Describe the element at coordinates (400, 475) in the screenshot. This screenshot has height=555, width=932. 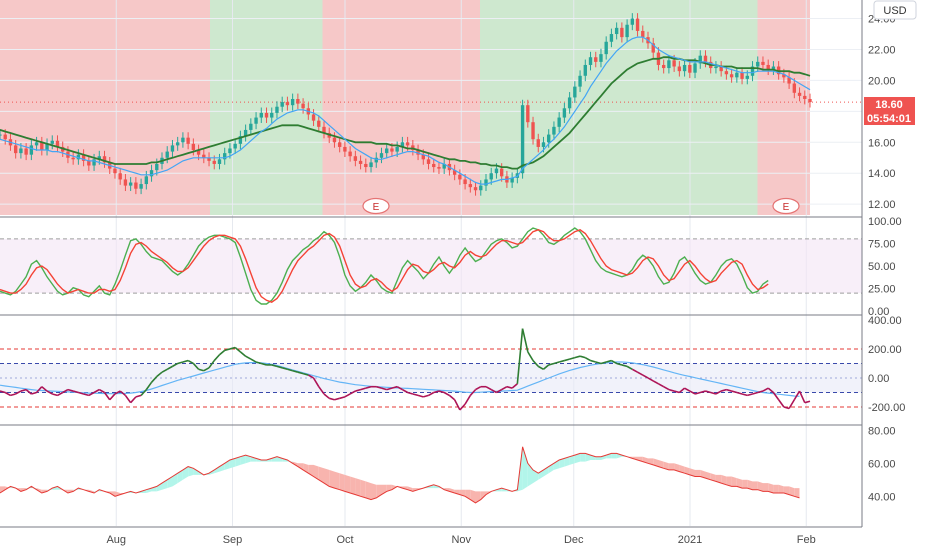
I see `oscillator-pane` at that location.